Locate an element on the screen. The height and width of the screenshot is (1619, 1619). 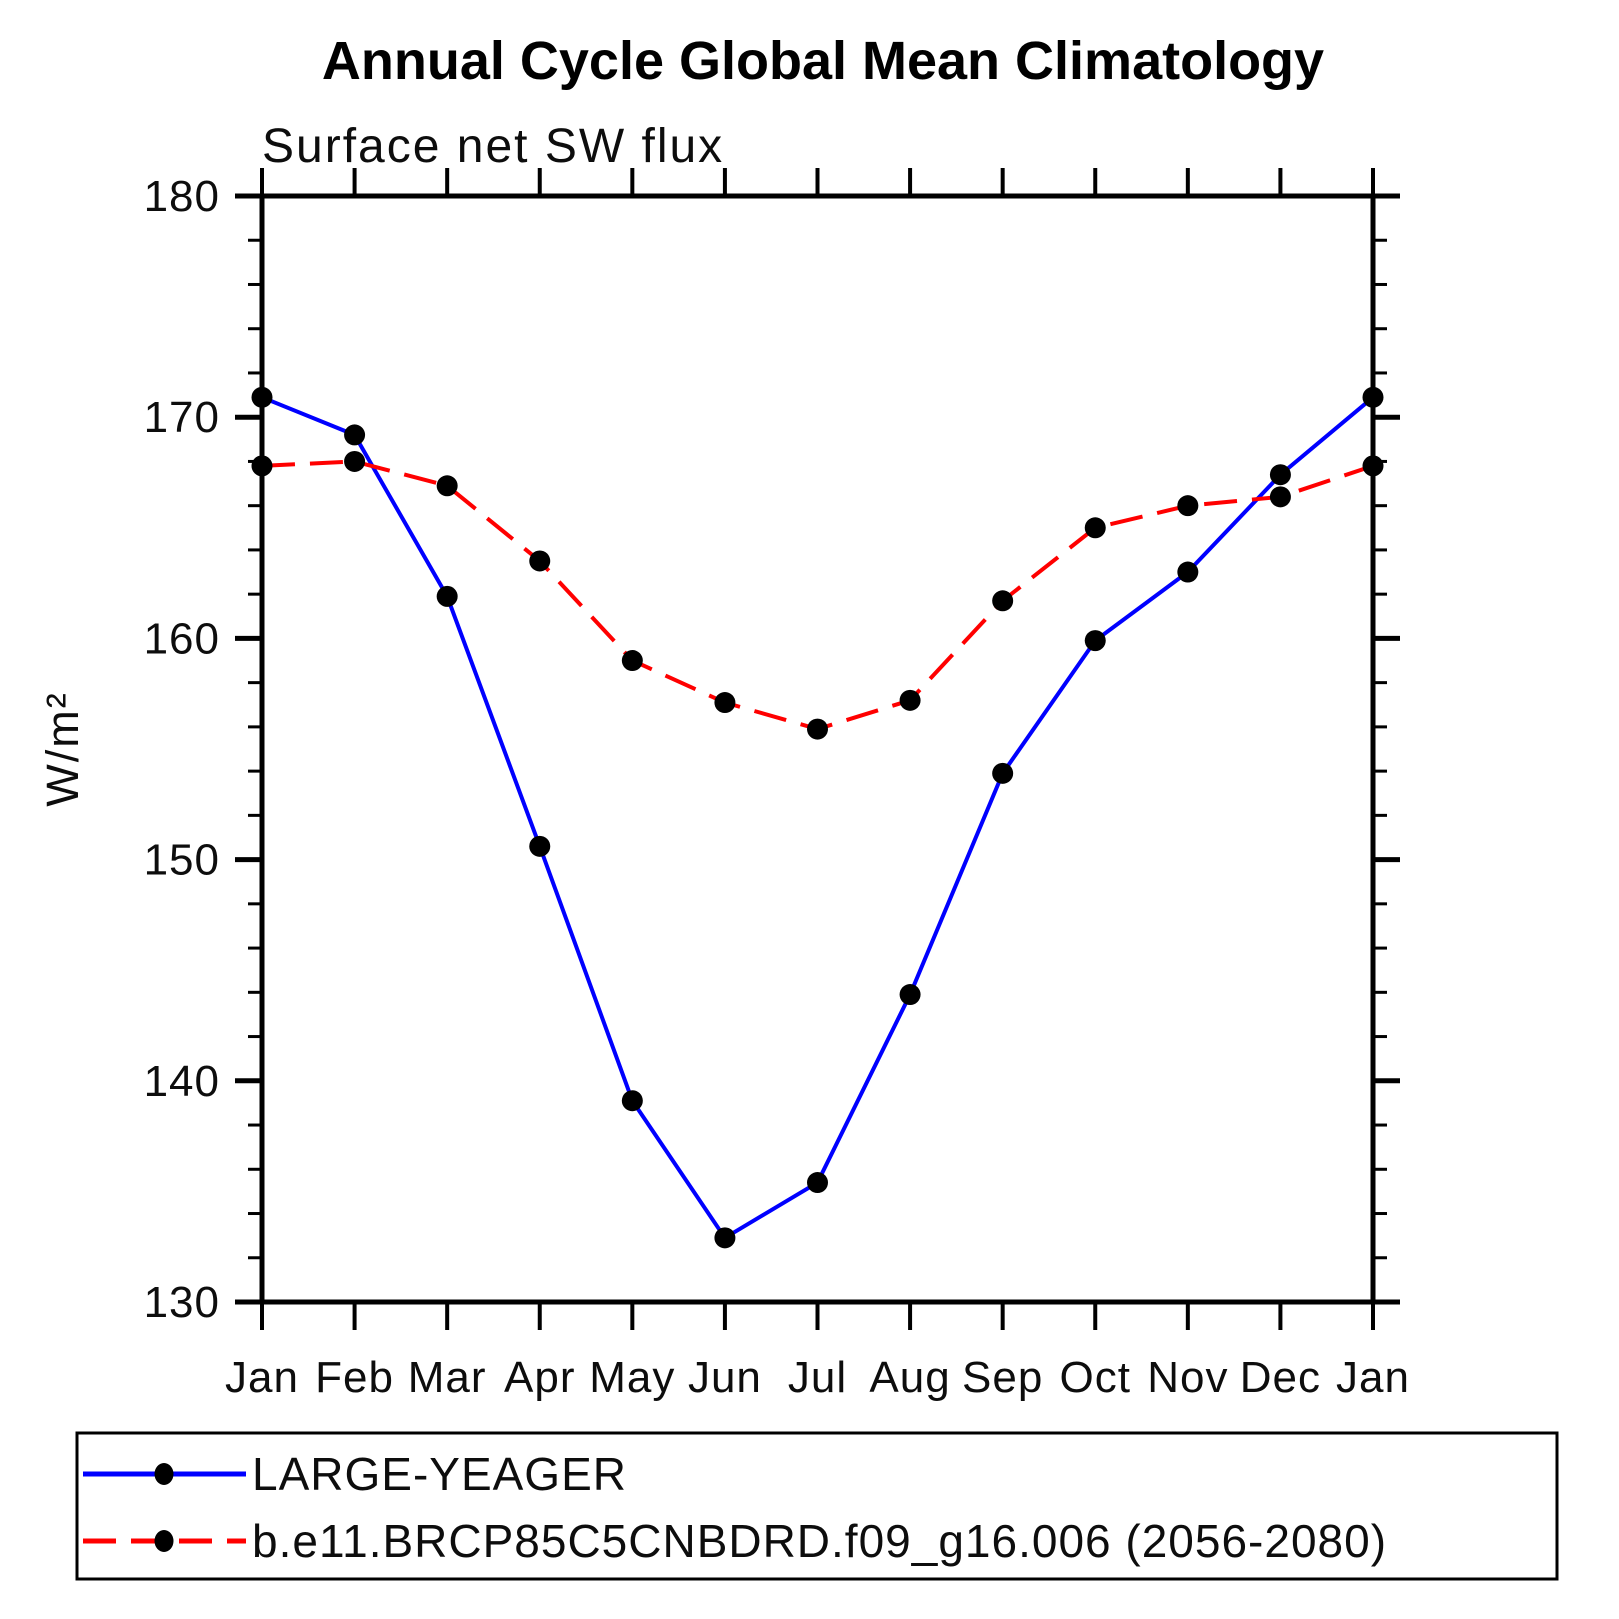
y-tick-label: 170 is located at coordinates (182, 417).